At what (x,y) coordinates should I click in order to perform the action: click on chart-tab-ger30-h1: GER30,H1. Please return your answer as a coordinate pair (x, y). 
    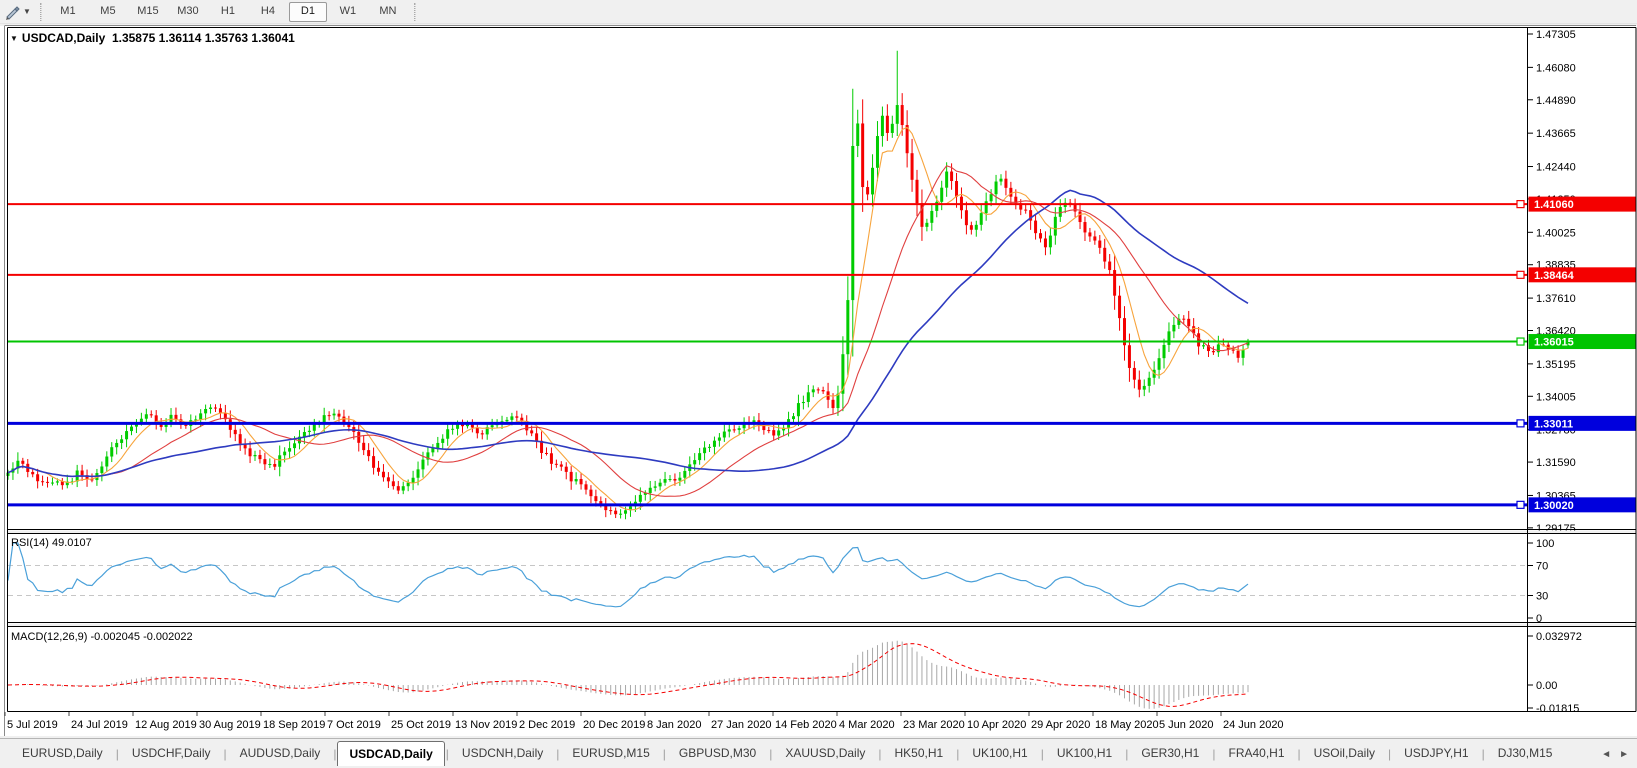
    Looking at the image, I should click on (1170, 753).